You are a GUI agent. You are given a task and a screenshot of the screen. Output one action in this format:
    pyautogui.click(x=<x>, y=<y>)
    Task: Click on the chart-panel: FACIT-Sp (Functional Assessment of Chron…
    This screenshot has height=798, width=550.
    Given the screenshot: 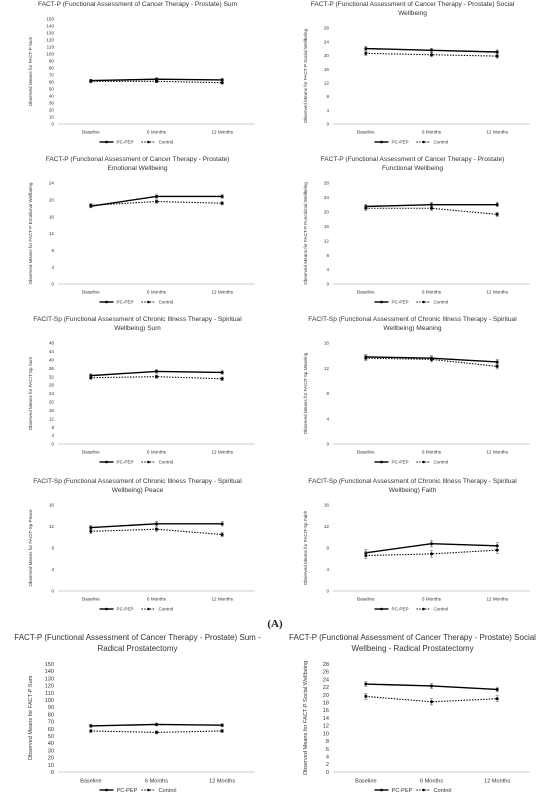 What is the action you would take?
    pyautogui.click(x=137, y=547)
    